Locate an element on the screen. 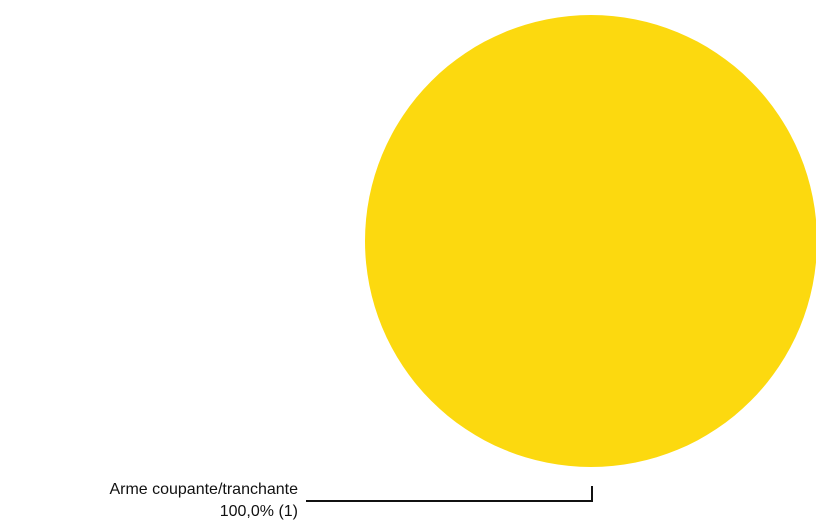 This screenshot has width=816, height=530. slice-label-value: 100,0% (1) is located at coordinates (258, 511).